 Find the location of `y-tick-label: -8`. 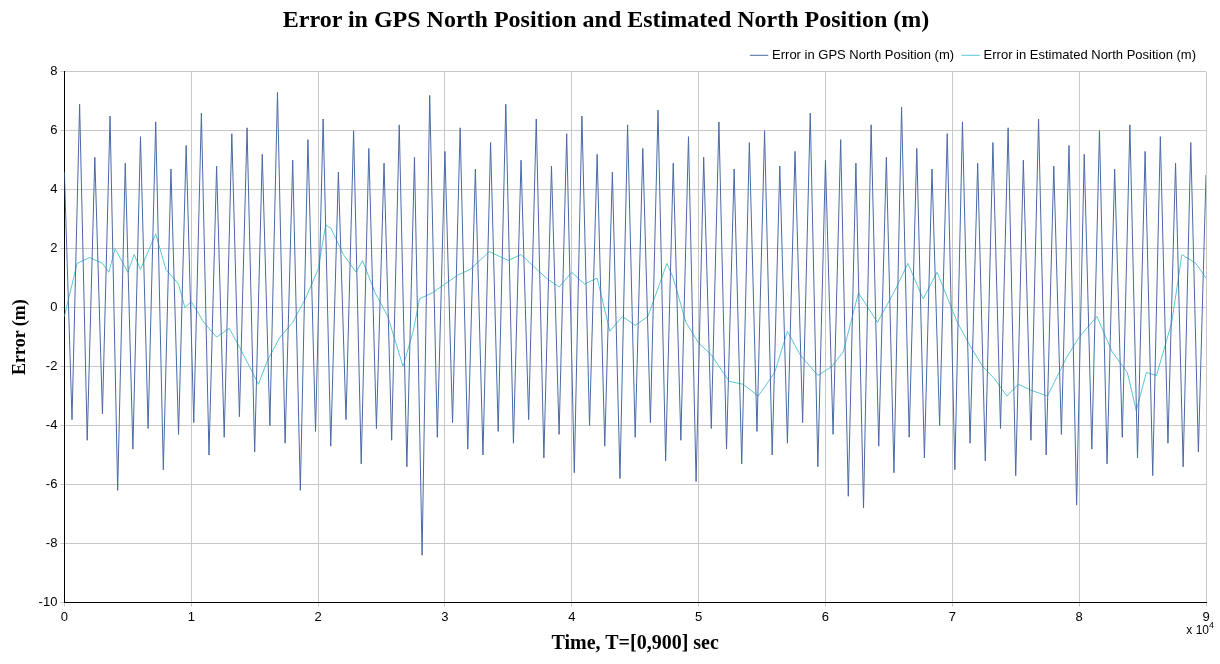

y-tick-label: -8 is located at coordinates (51, 543).